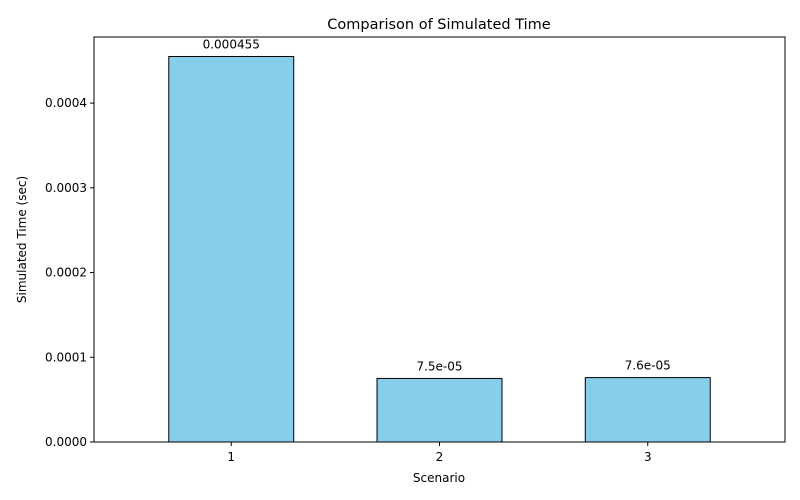  Describe the element at coordinates (438, 25) in the screenshot. I see `chart-title: Comparison of Simulated Time` at that location.